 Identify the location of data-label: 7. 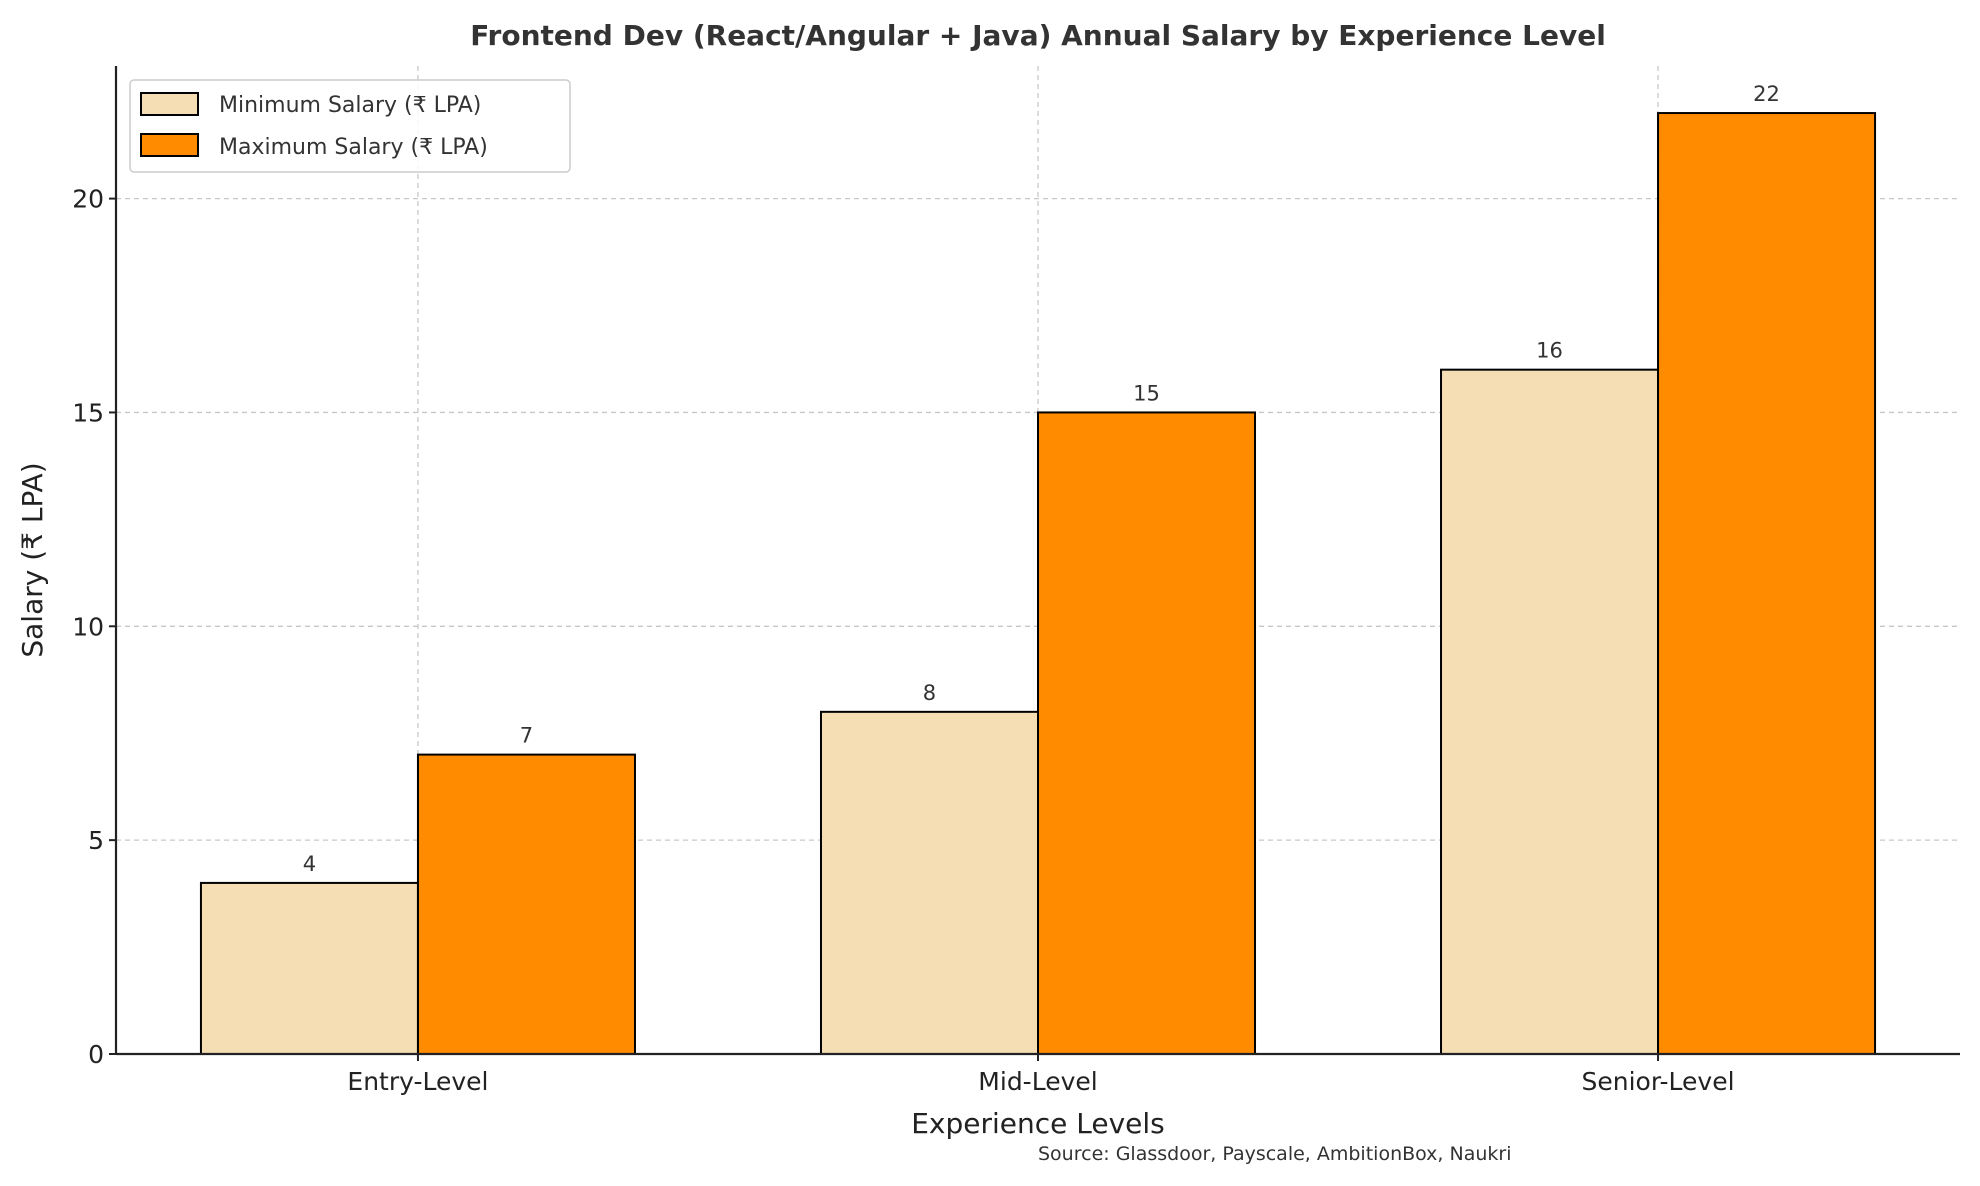
(526, 736).